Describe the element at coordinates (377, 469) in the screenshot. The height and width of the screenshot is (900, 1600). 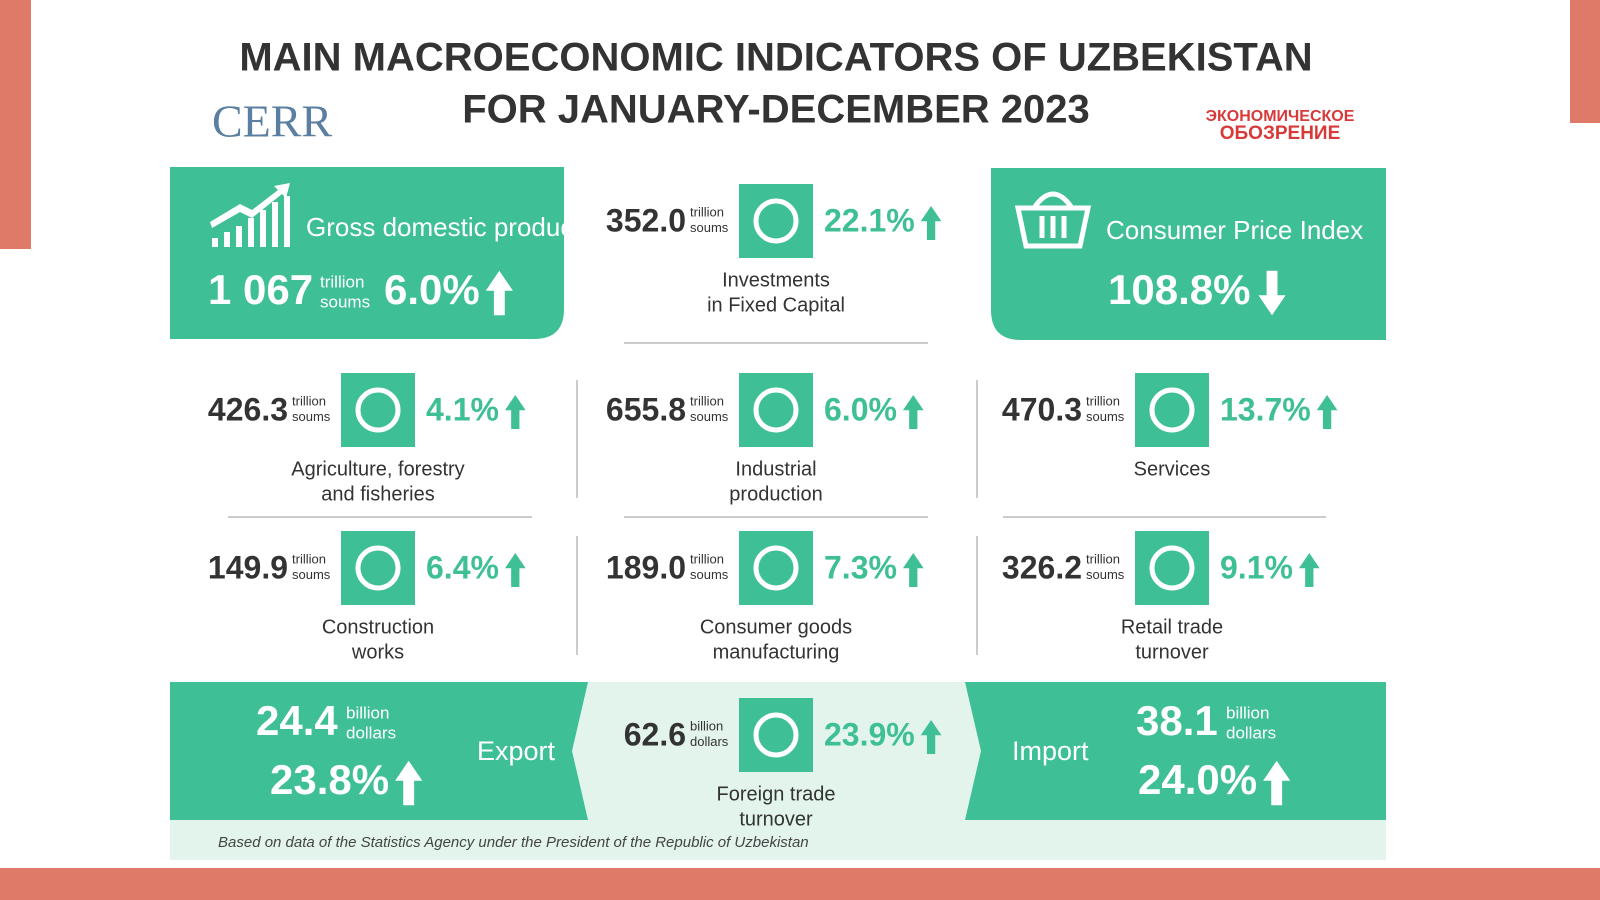
I see `label: Agriculture, forestry` at that location.